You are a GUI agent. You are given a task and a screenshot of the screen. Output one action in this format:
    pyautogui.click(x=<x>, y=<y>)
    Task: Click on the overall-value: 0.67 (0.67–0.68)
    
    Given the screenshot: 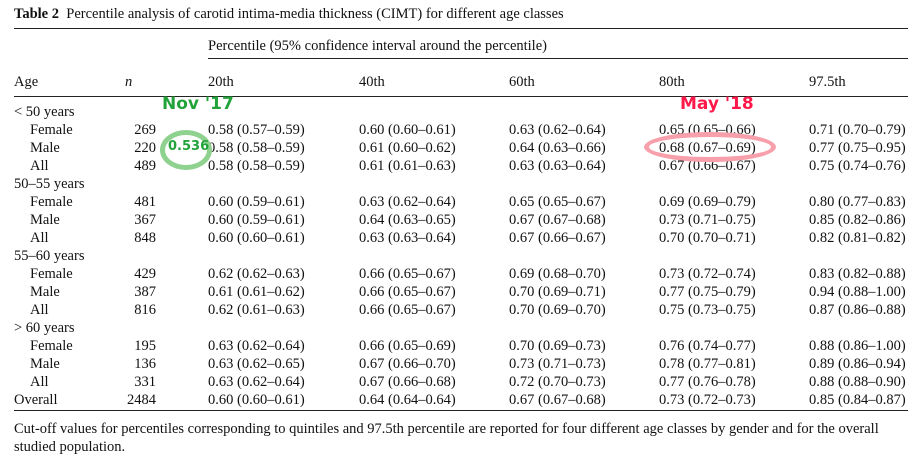 What is the action you would take?
    pyautogui.click(x=557, y=400)
    